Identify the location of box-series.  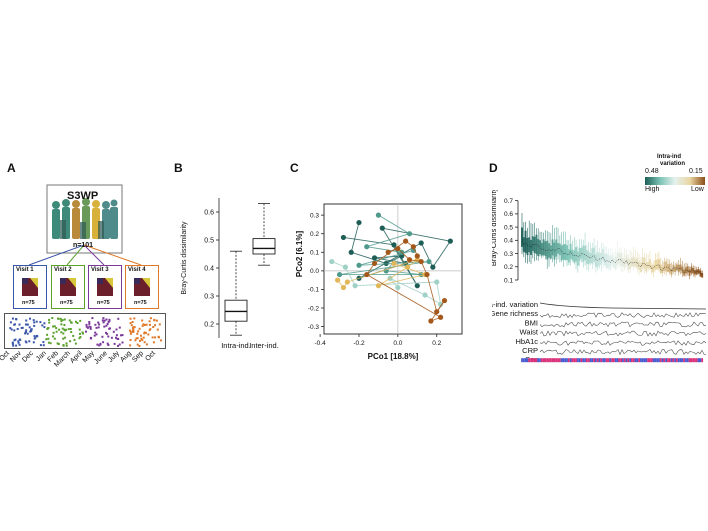
(612, 246).